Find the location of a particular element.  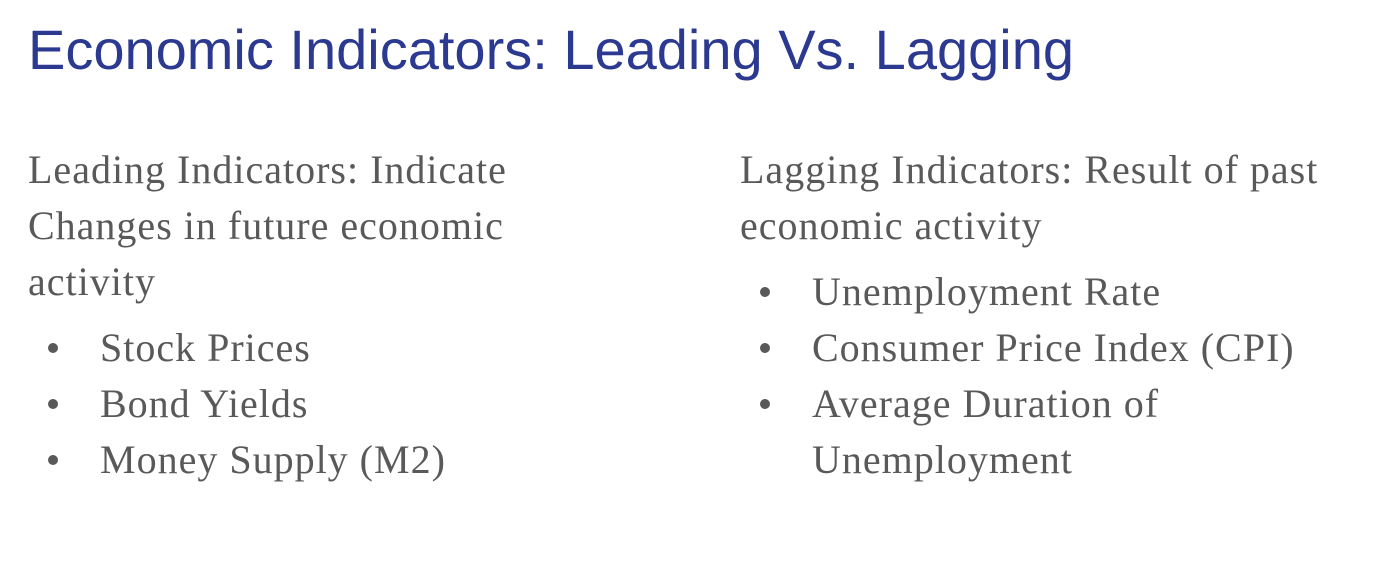

list-item-text: Unemployment Rate is located at coordinates (987, 291).